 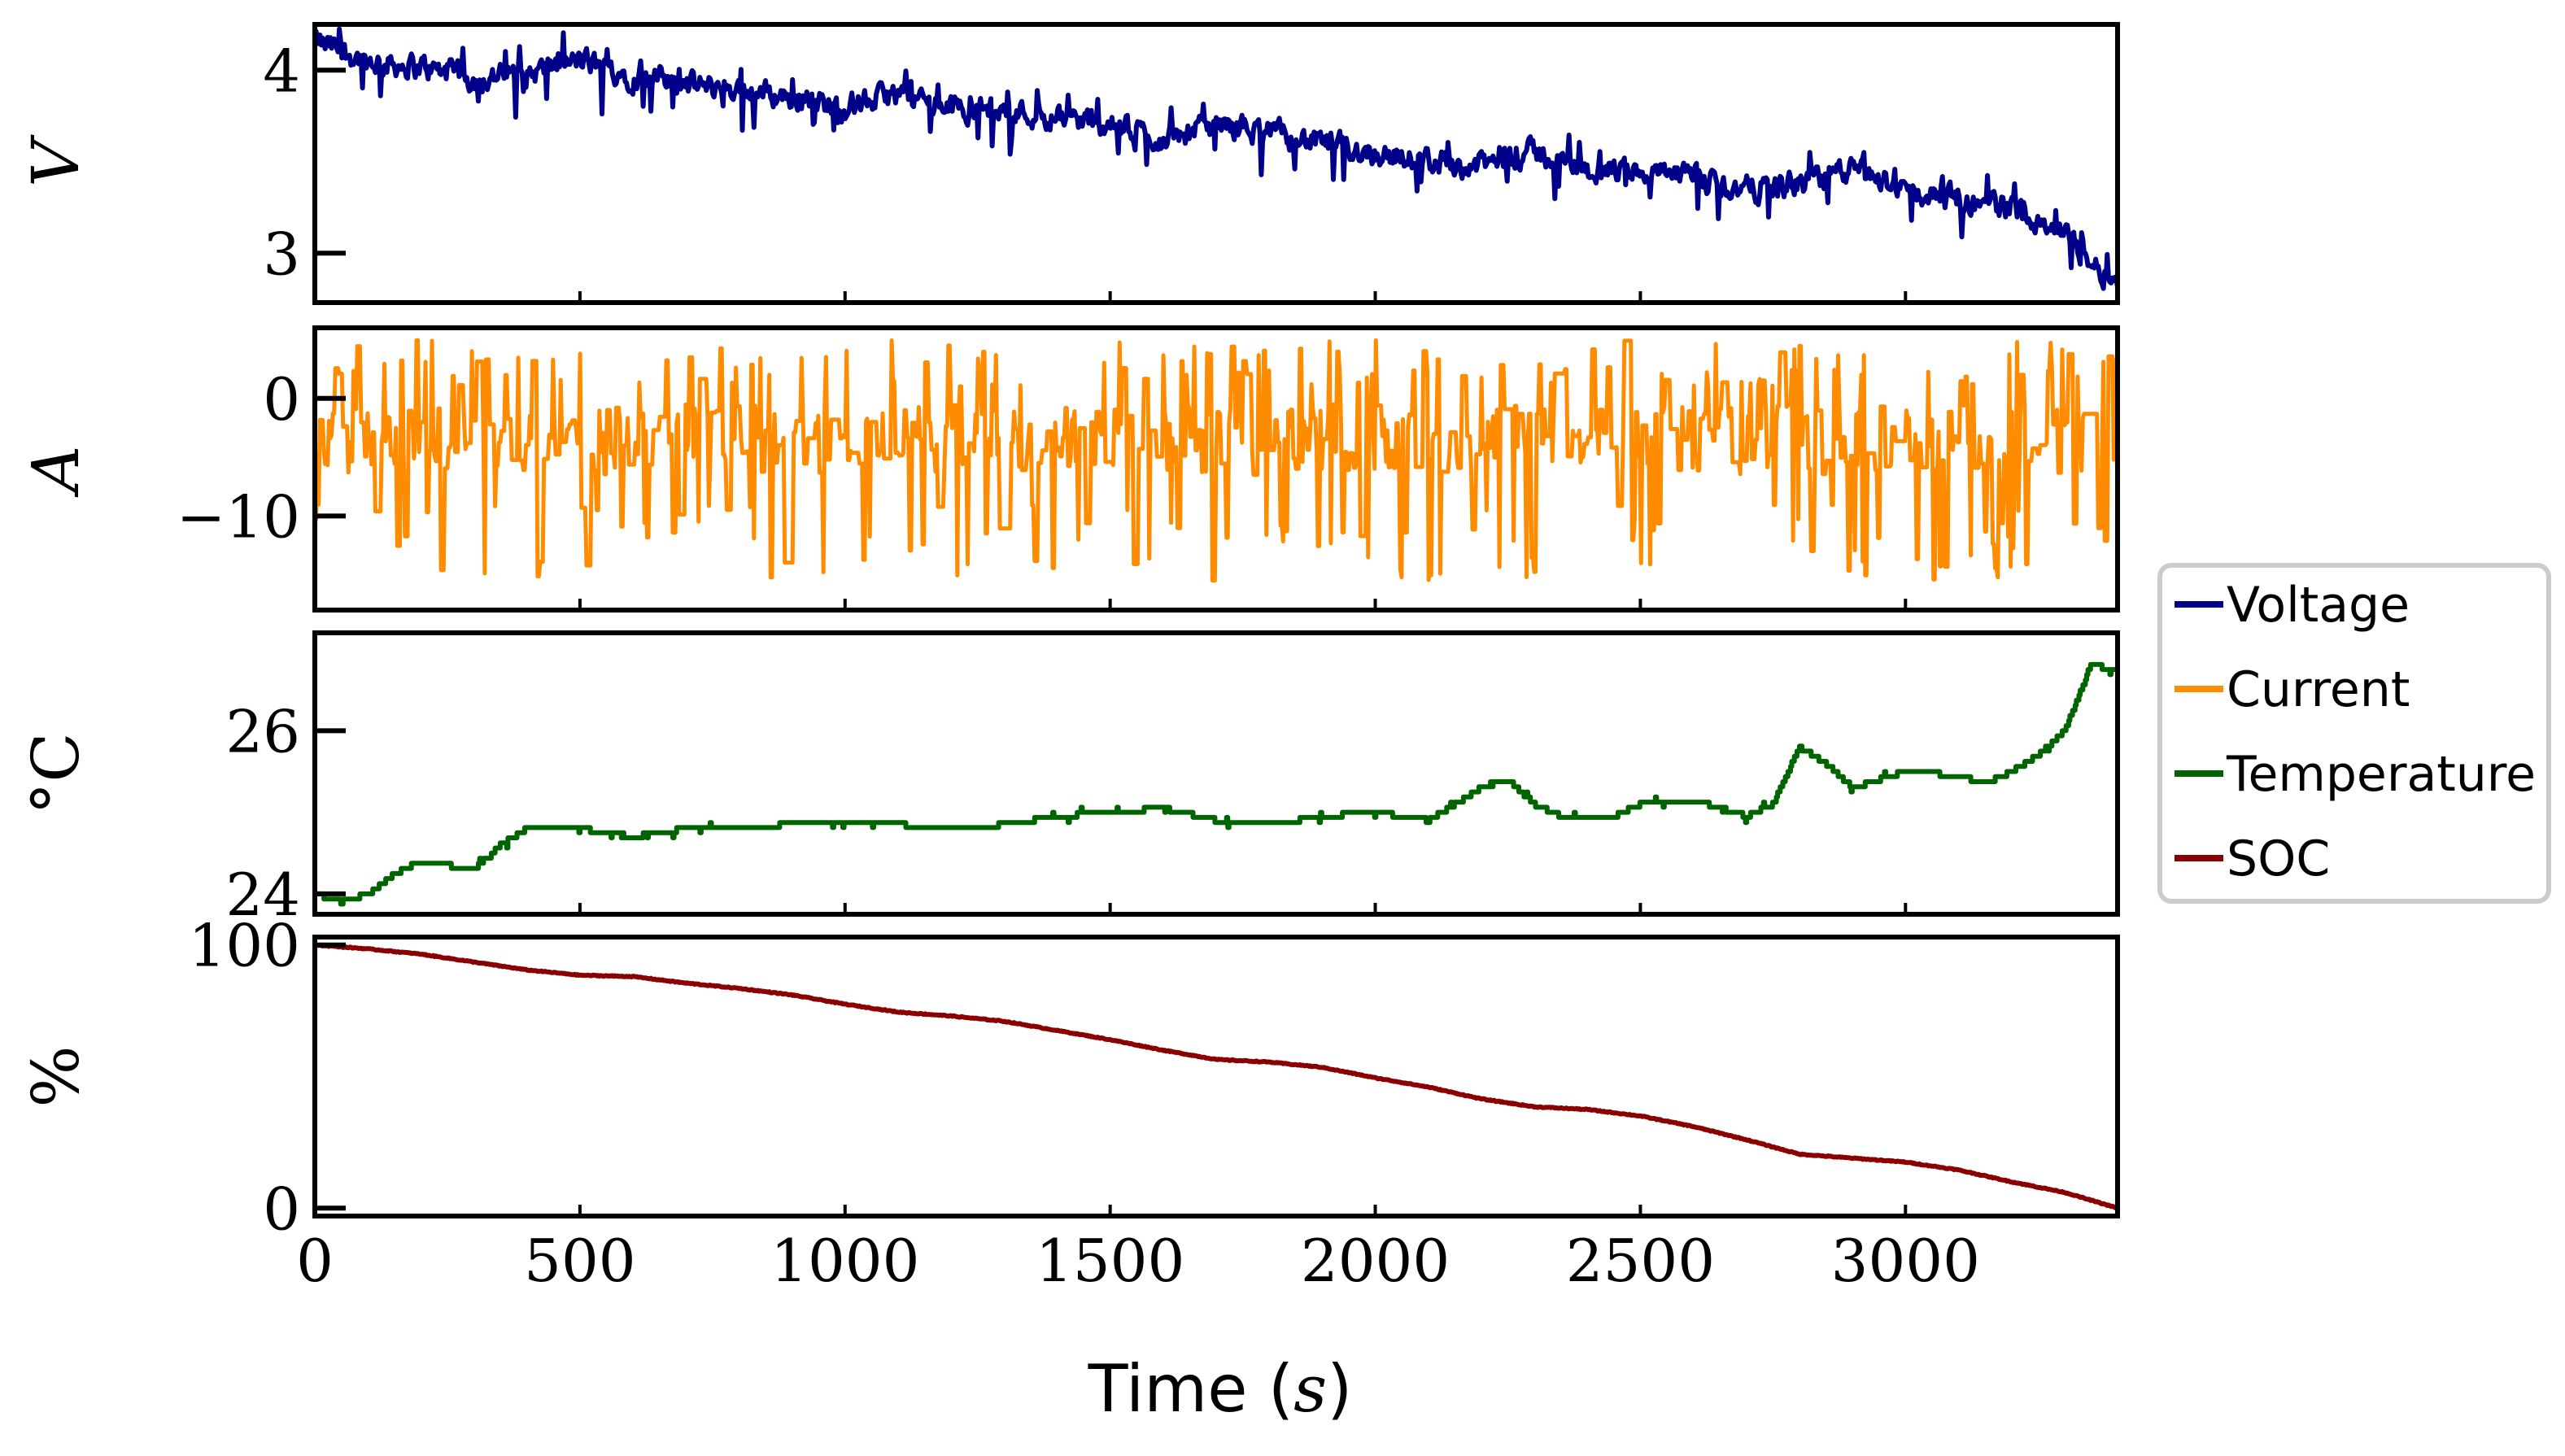 What do you see at coordinates (1110, 1261) in the screenshot?
I see `xtick-label-3: 1500` at bounding box center [1110, 1261].